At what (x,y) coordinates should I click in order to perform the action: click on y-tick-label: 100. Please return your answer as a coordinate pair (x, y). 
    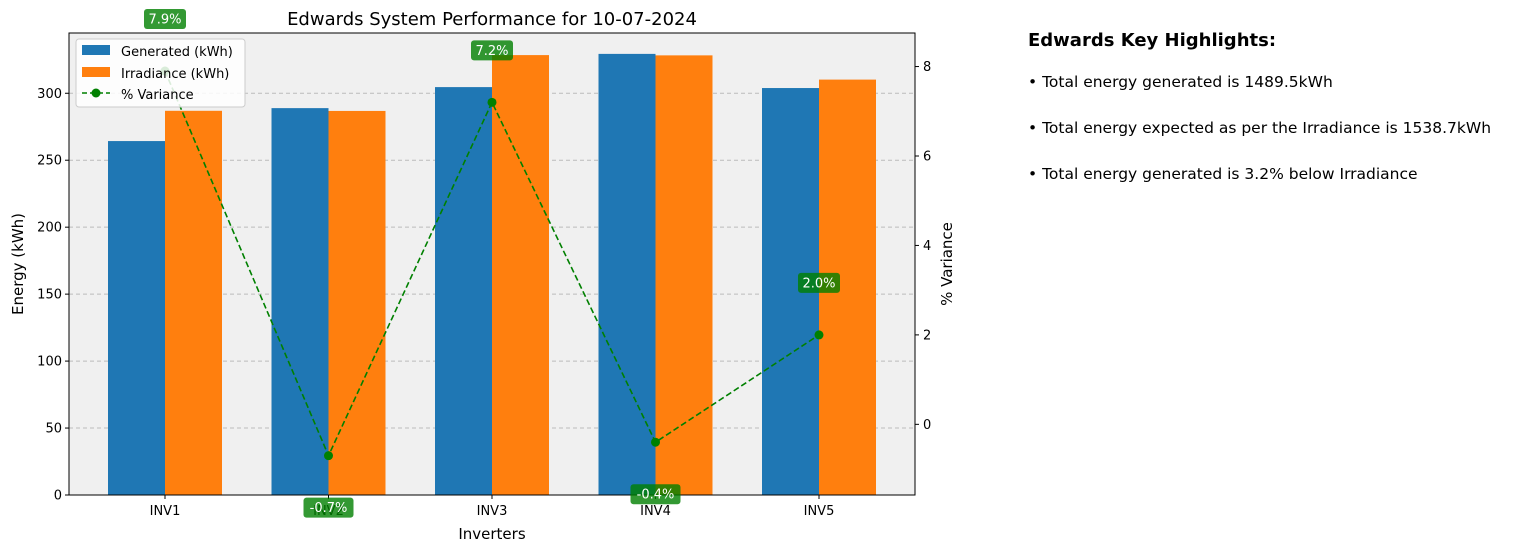
    Looking at the image, I should click on (49, 362).